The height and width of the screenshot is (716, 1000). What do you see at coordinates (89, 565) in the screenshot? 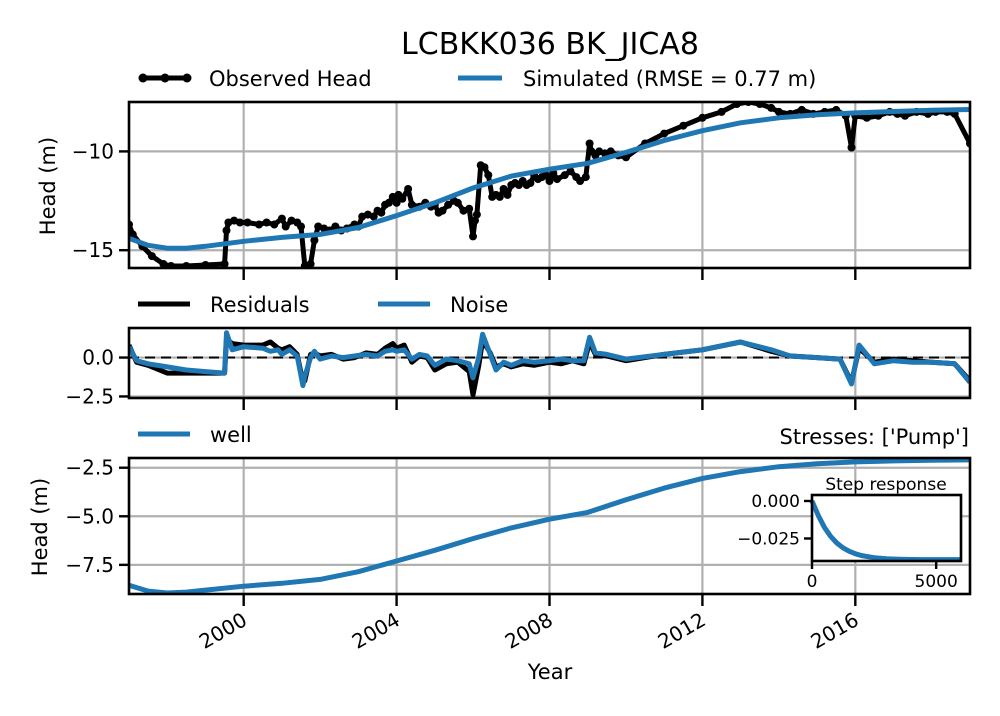
I see `y-tick-label: −7.5` at bounding box center [89, 565].